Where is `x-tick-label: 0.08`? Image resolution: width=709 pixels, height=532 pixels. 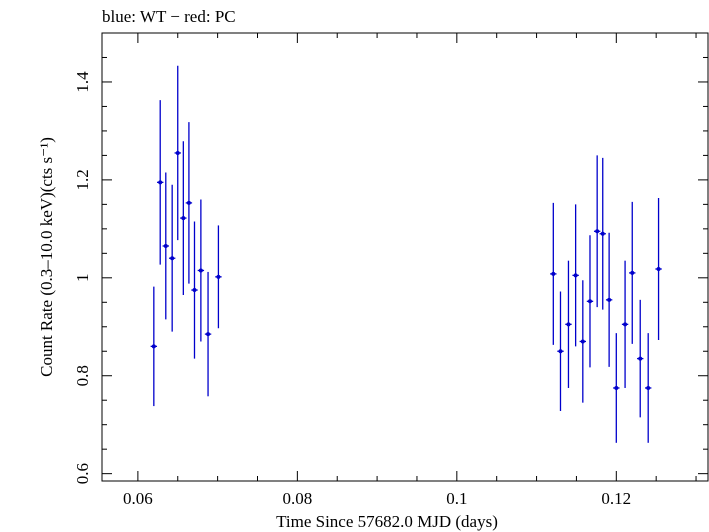
x-tick-label: 0.08 is located at coordinates (297, 498).